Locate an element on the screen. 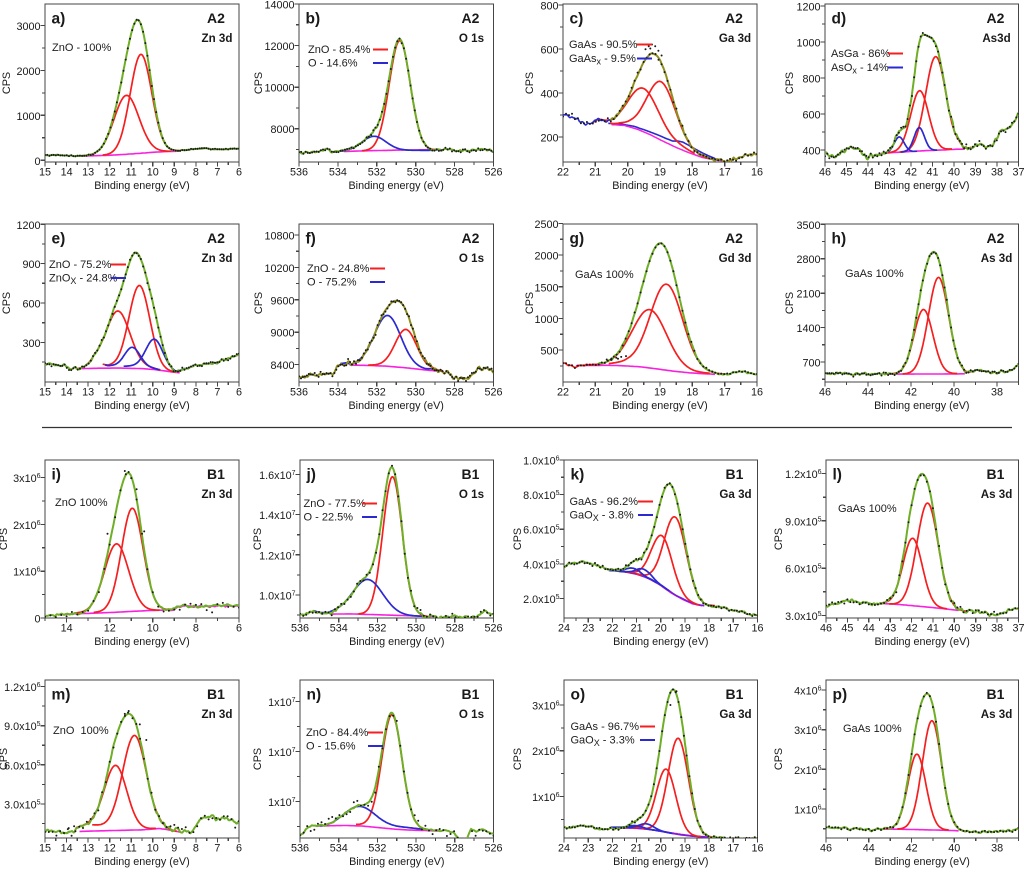 The image size is (1024, 876). svg-text: 11 is located at coordinates (131, 392).